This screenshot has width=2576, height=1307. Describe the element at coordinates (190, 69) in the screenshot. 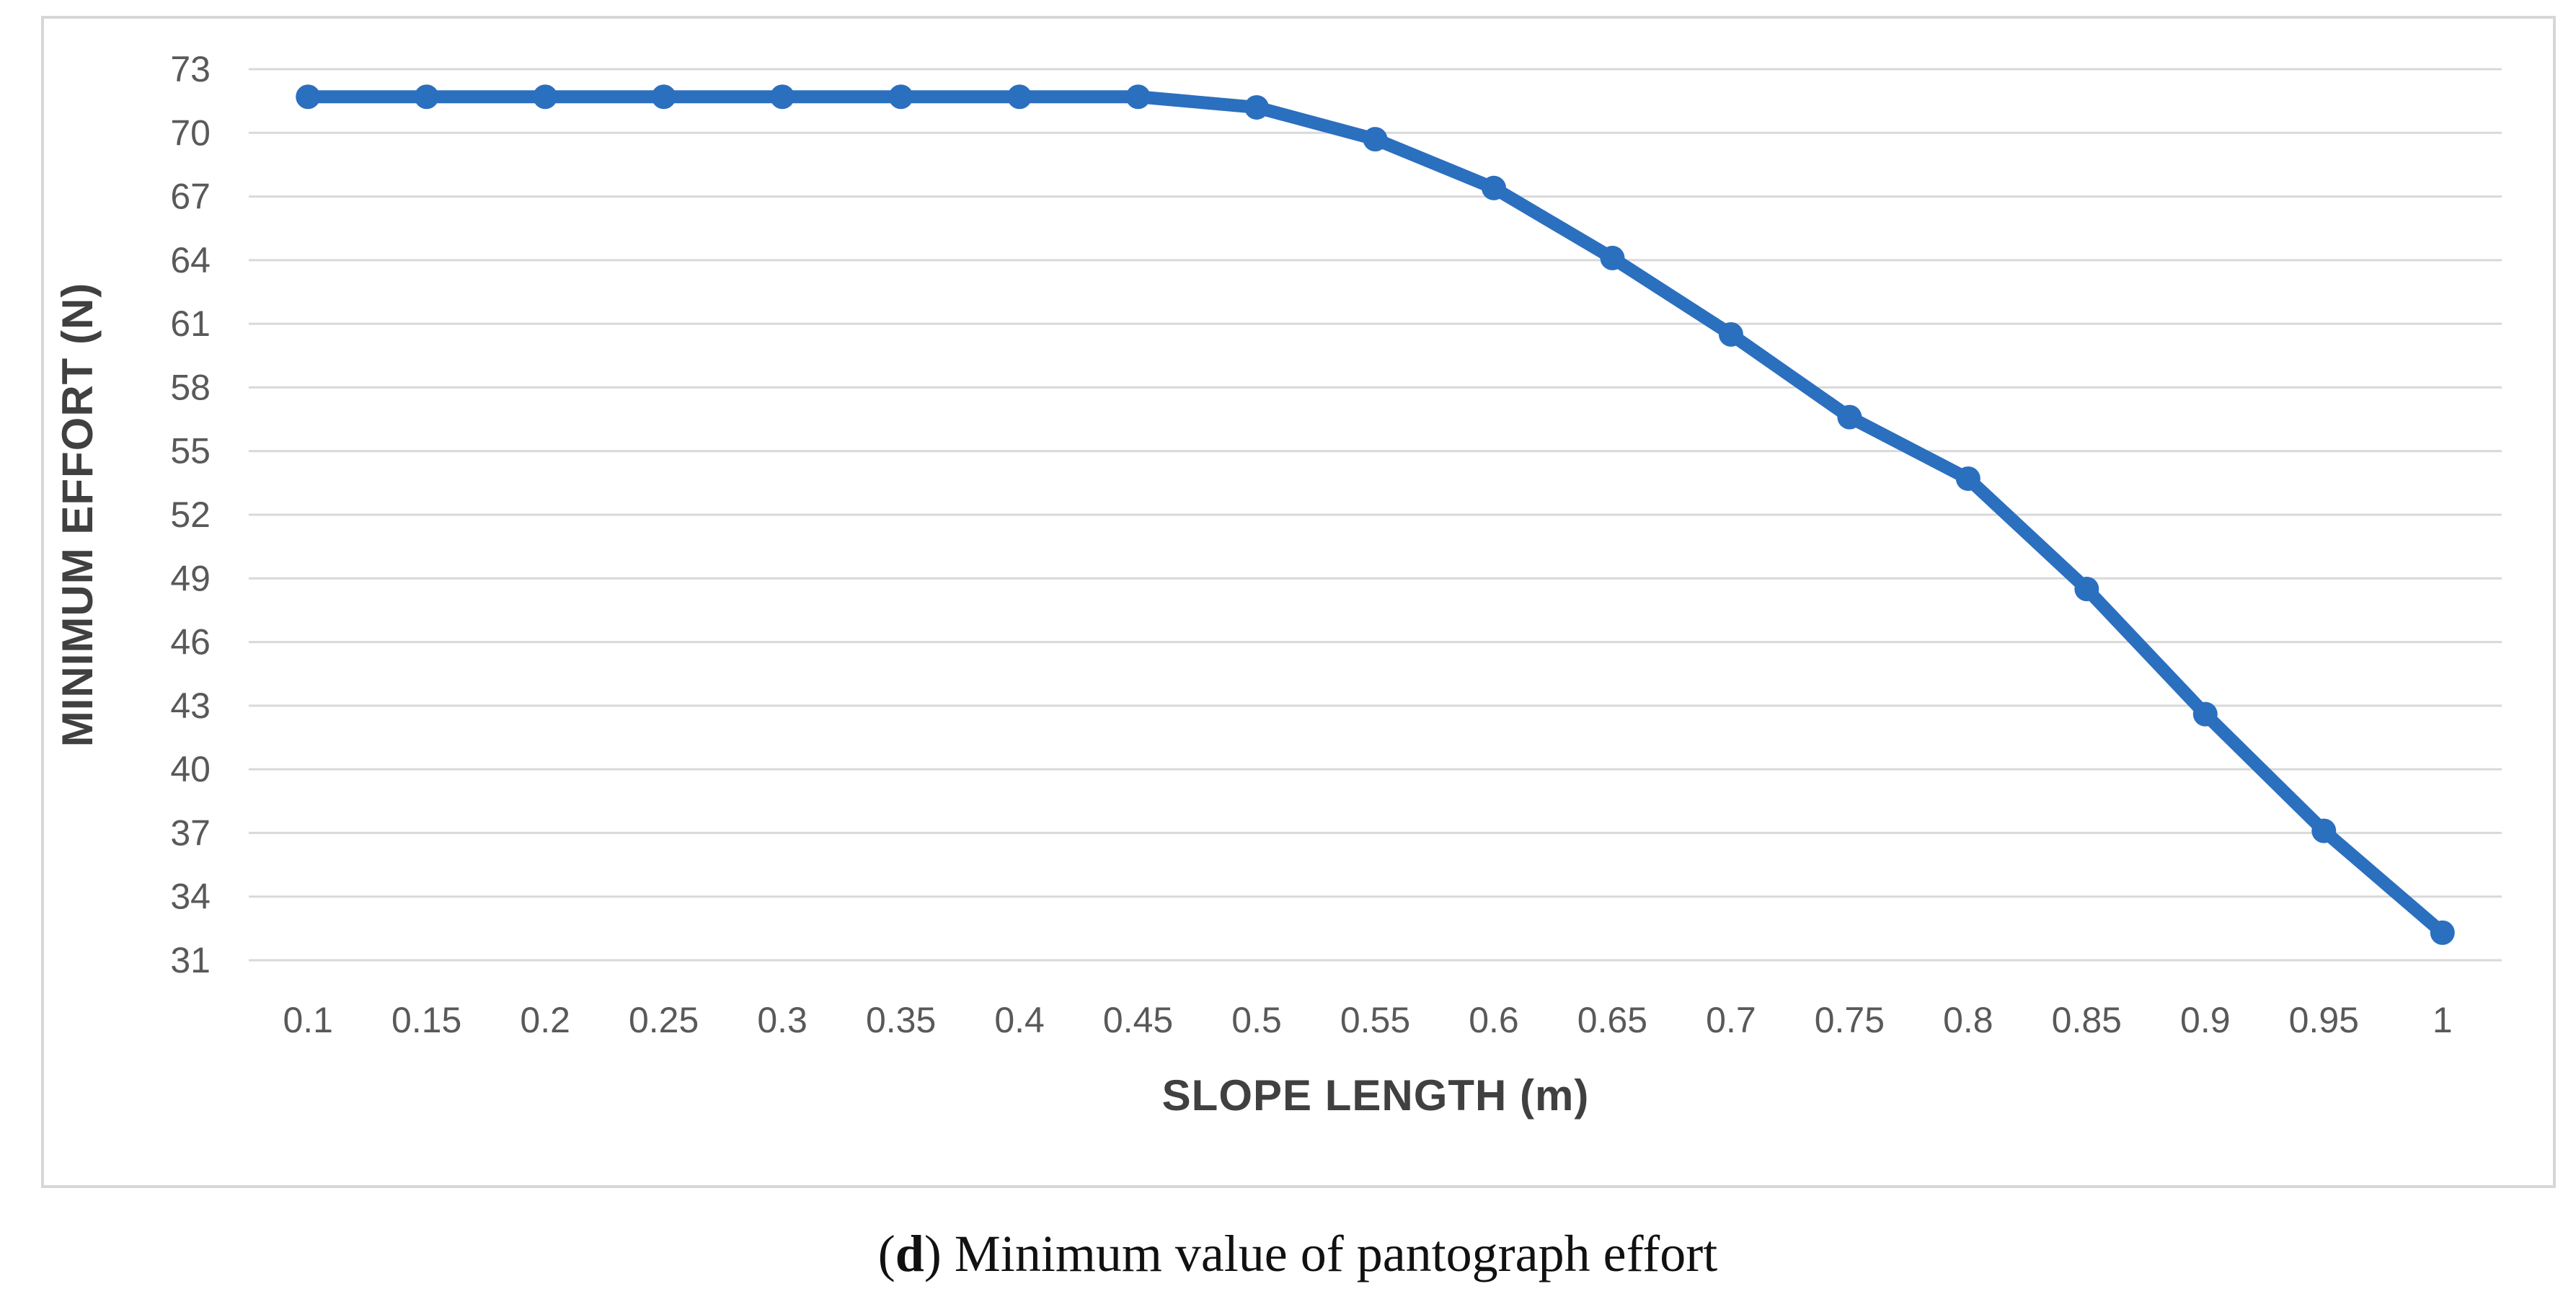

I see `y-tick-label: 73` at that location.